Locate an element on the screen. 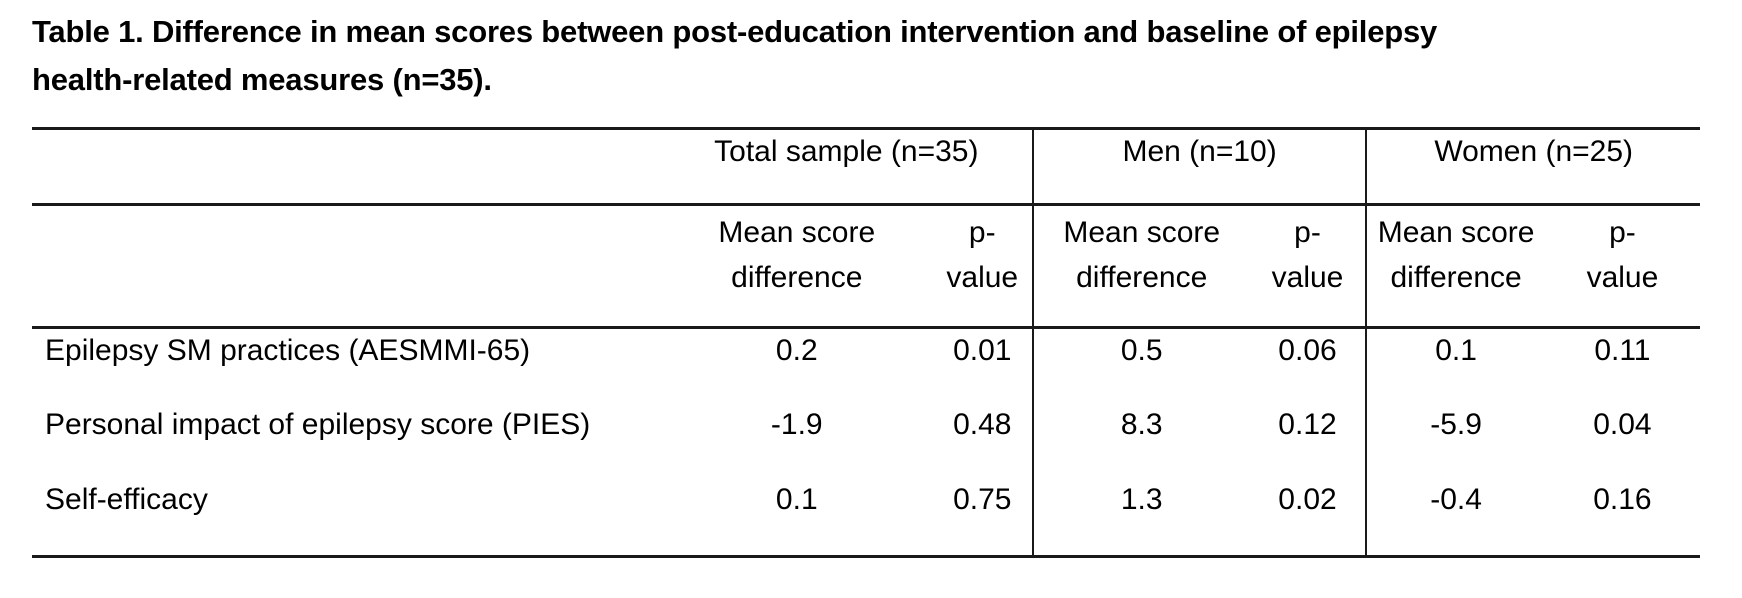 Image resolution: width=1742 pixels, height=598 pixels. subheader-p-total: p-value is located at coordinates (982, 266).